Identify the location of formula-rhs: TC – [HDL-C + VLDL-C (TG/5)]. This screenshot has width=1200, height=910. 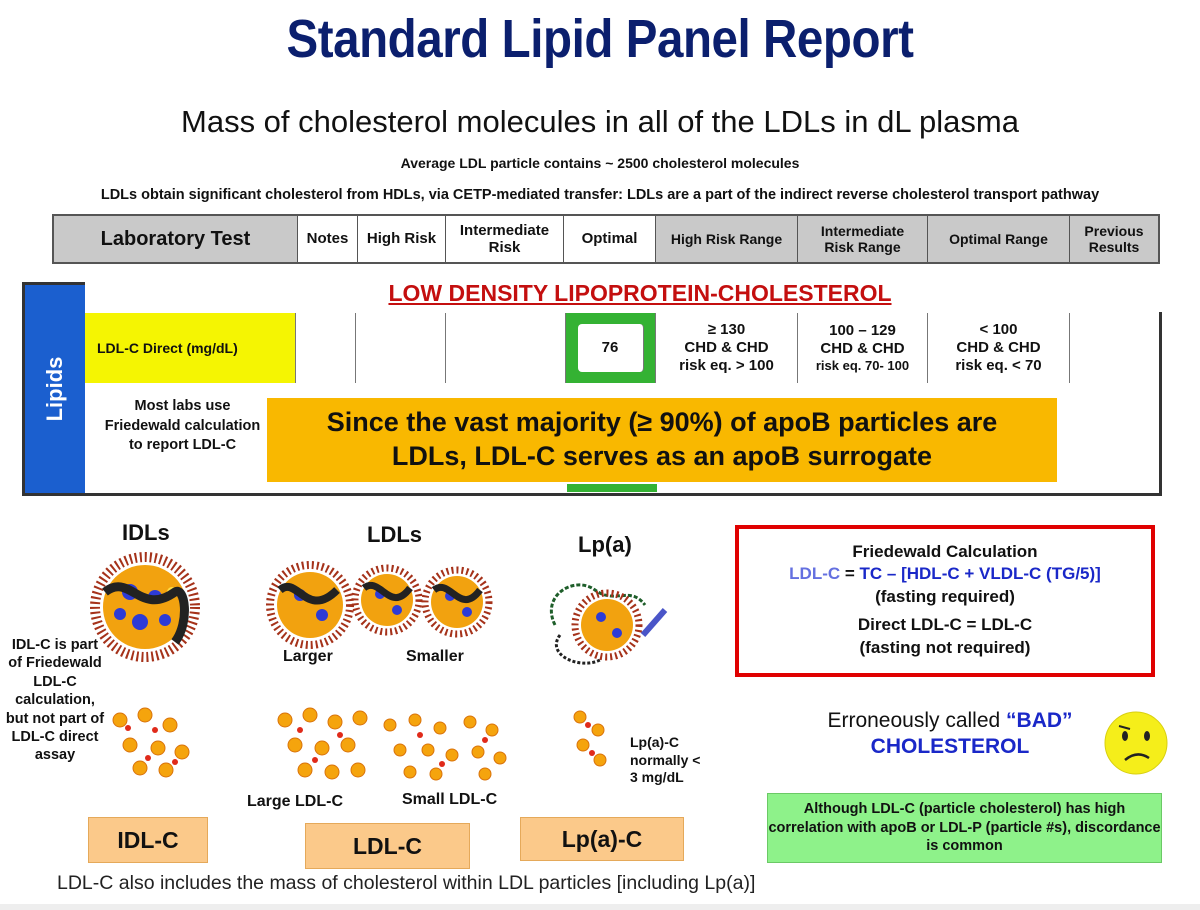
(980, 574).